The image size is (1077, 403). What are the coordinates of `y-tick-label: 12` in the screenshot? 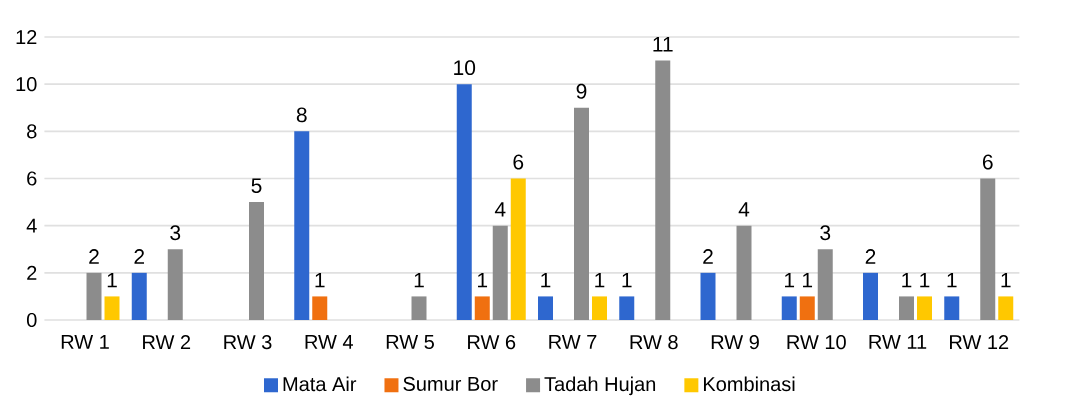 It's located at (26, 37).